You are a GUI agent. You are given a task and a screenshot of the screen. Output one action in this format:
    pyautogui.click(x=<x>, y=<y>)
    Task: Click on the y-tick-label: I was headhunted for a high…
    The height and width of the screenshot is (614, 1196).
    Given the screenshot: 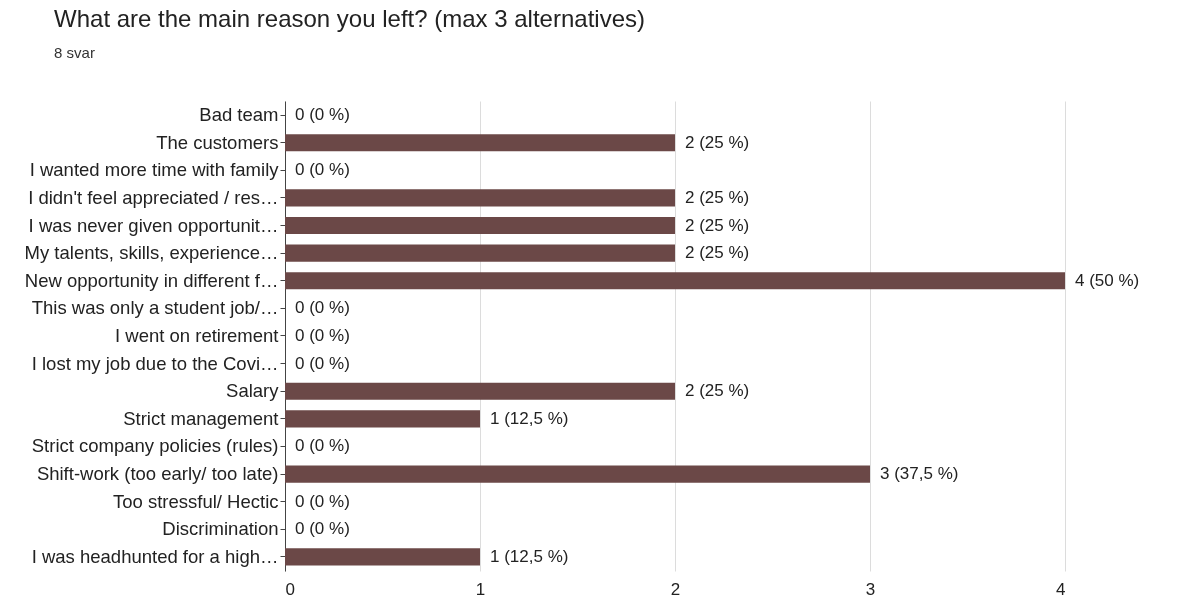 What is the action you would take?
    pyautogui.click(x=155, y=556)
    